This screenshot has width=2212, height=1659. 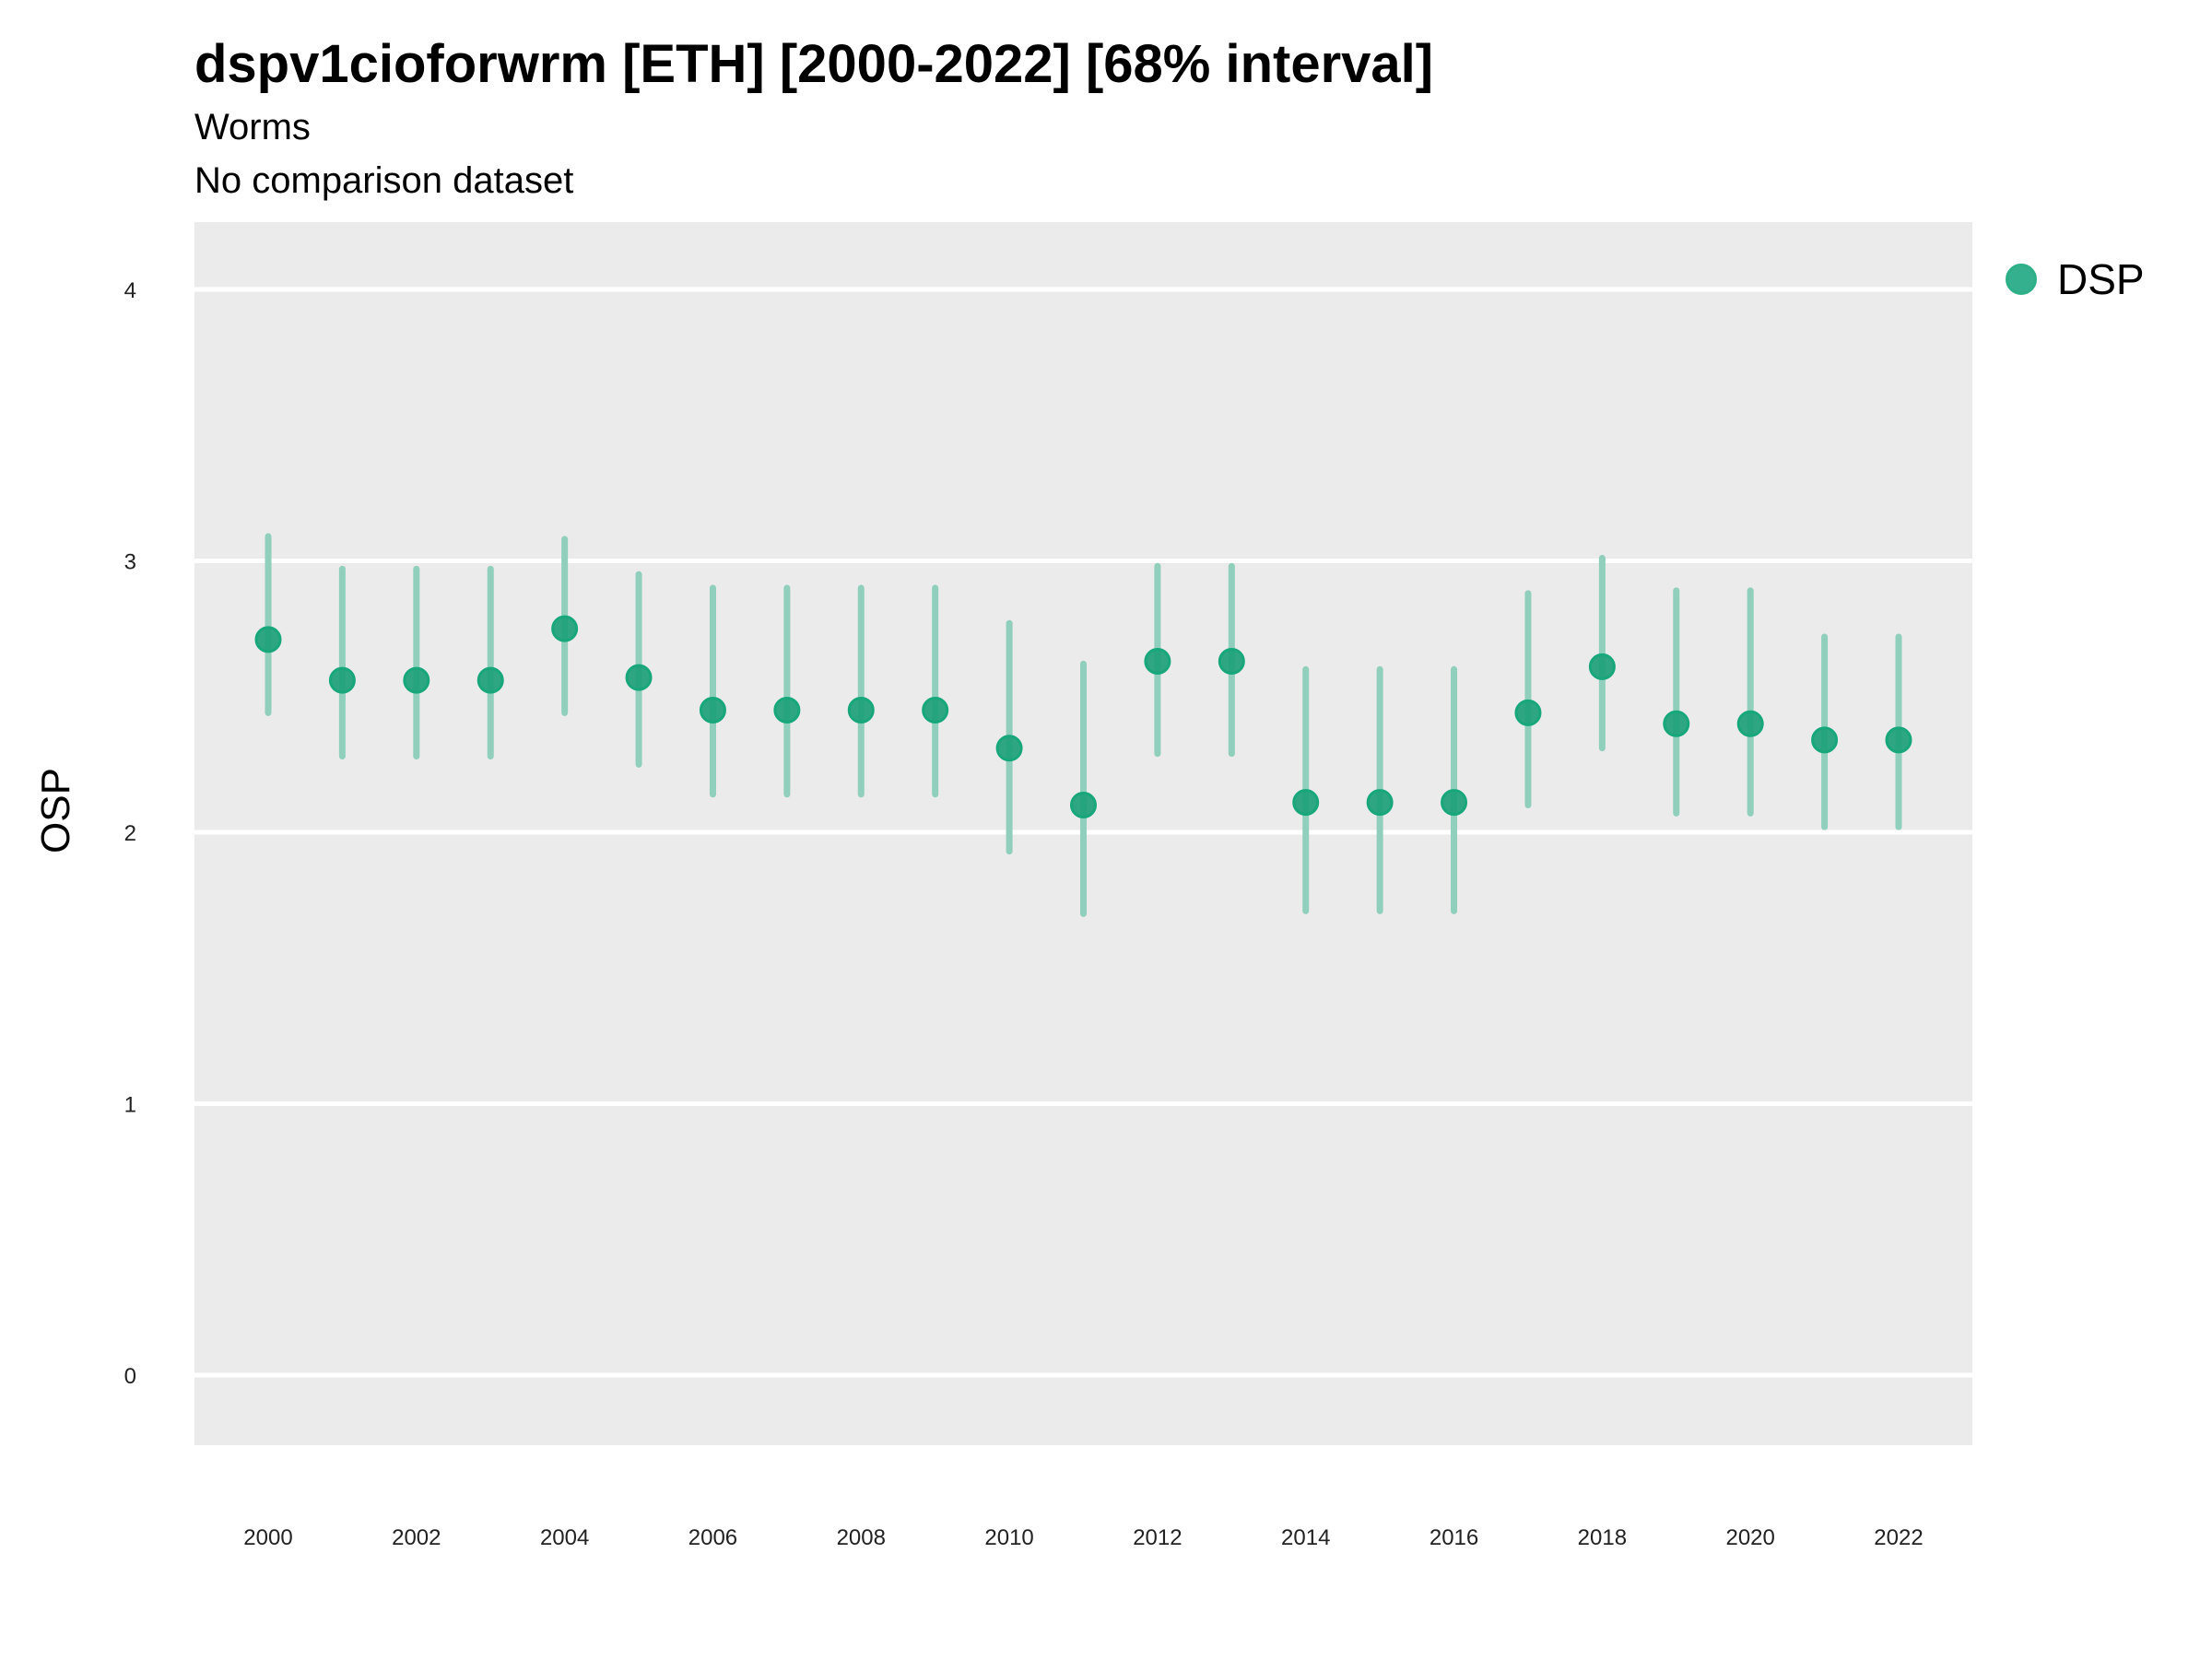 What do you see at coordinates (130, 290) in the screenshot?
I see `y-tick-label: 4` at bounding box center [130, 290].